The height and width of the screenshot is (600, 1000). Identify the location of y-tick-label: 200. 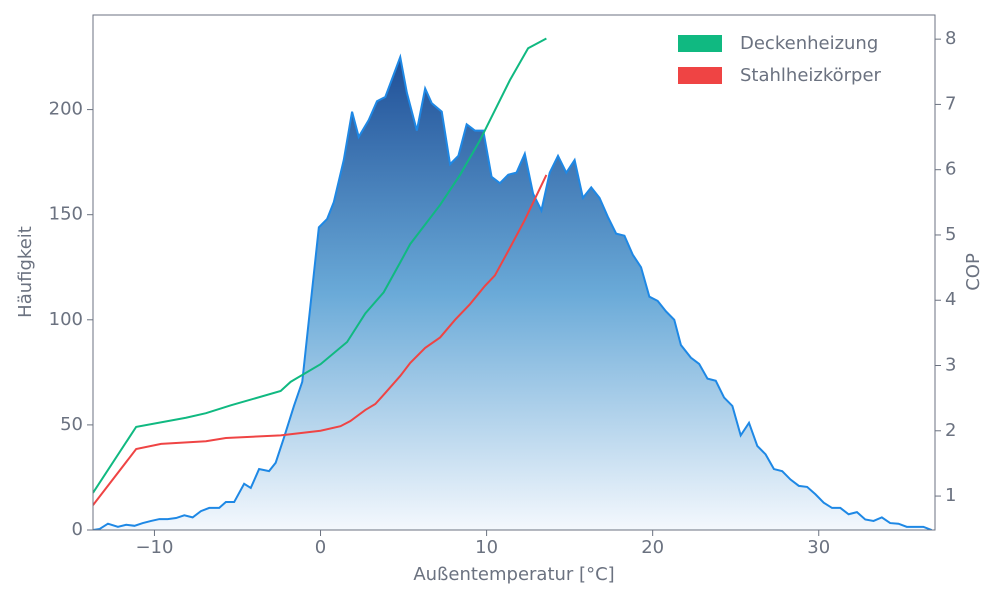
(66, 109).